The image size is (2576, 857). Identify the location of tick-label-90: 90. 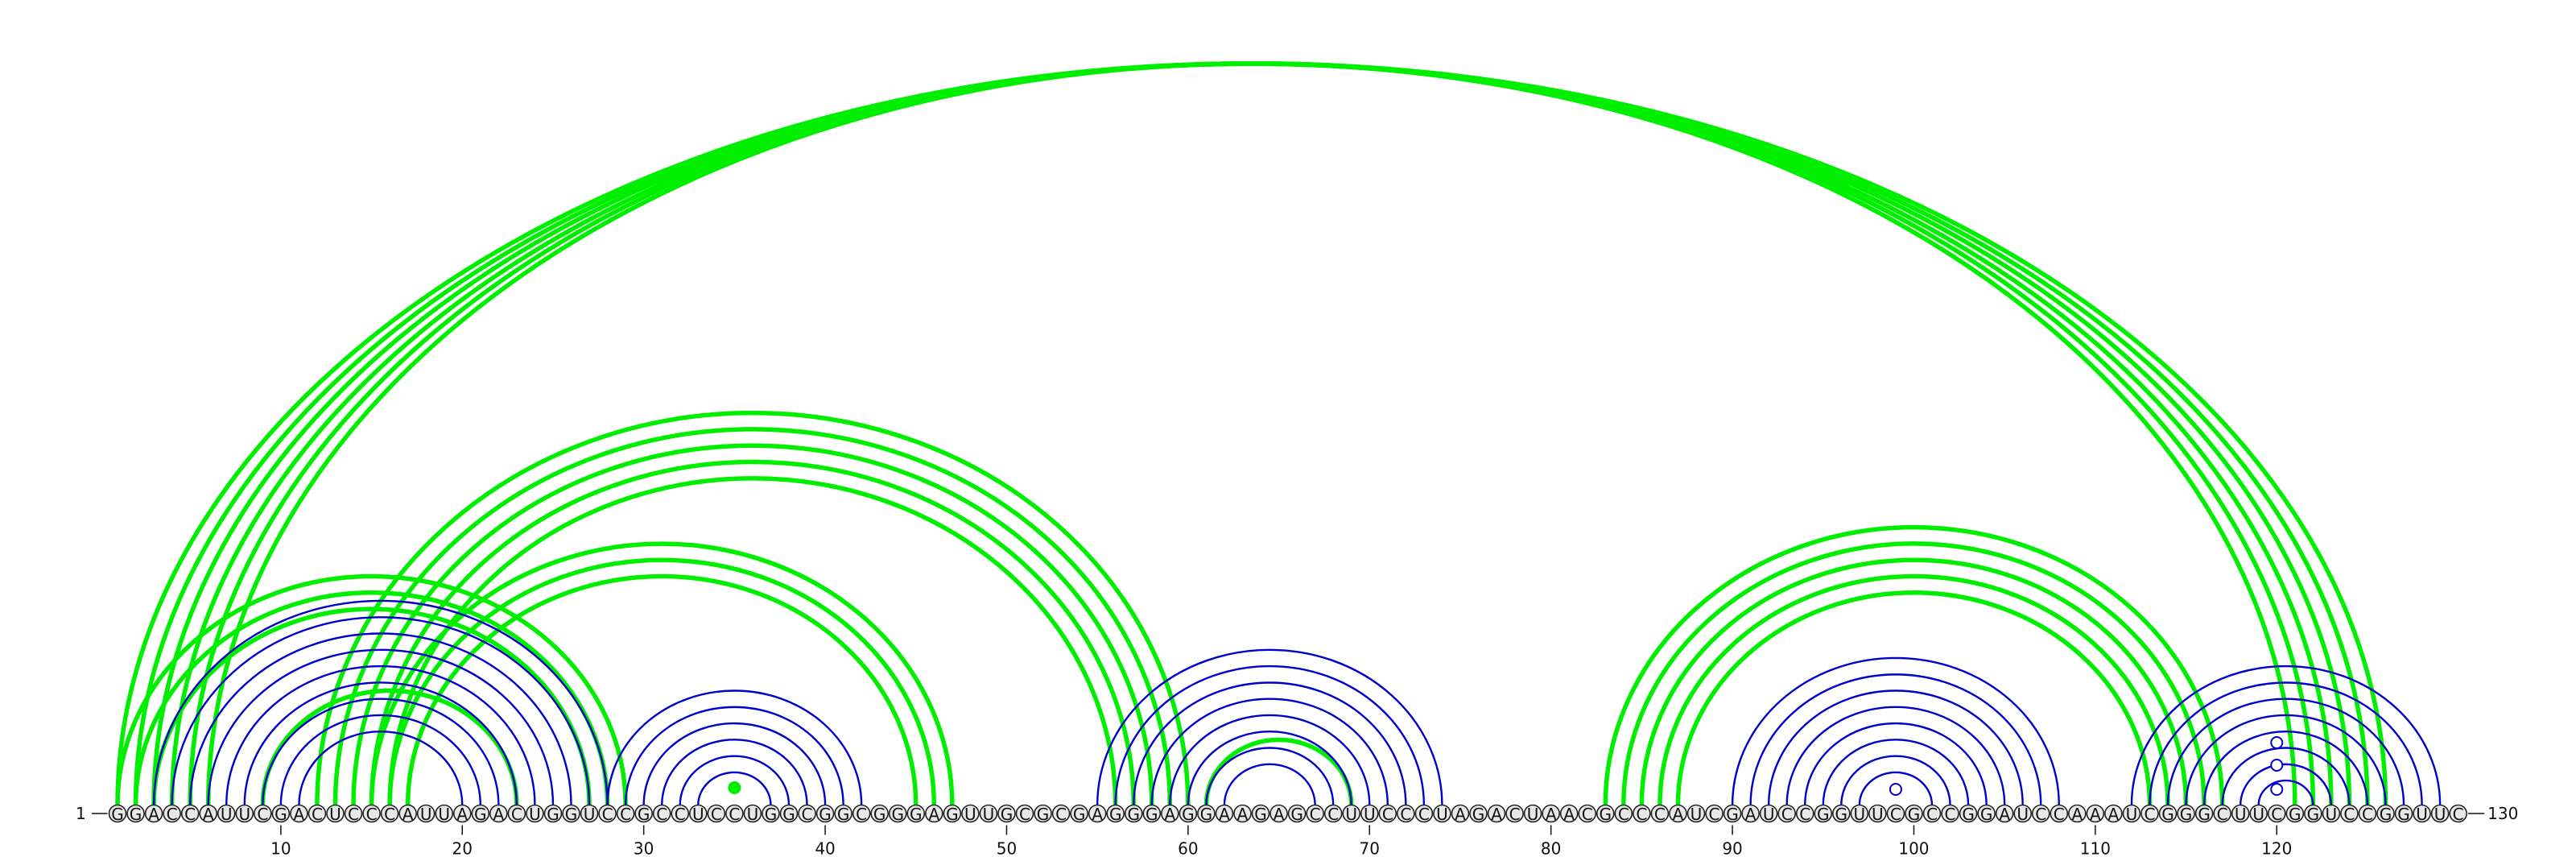
(1732, 848).